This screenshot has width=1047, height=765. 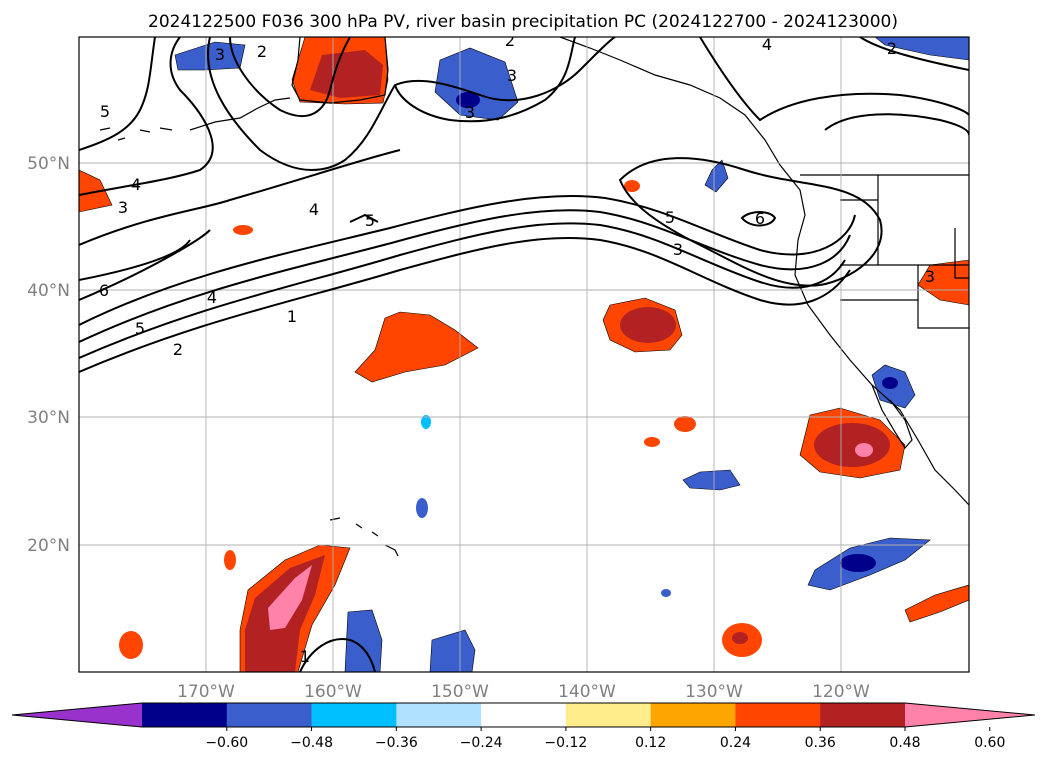 I want to click on state-borders, so click(x=904, y=252).